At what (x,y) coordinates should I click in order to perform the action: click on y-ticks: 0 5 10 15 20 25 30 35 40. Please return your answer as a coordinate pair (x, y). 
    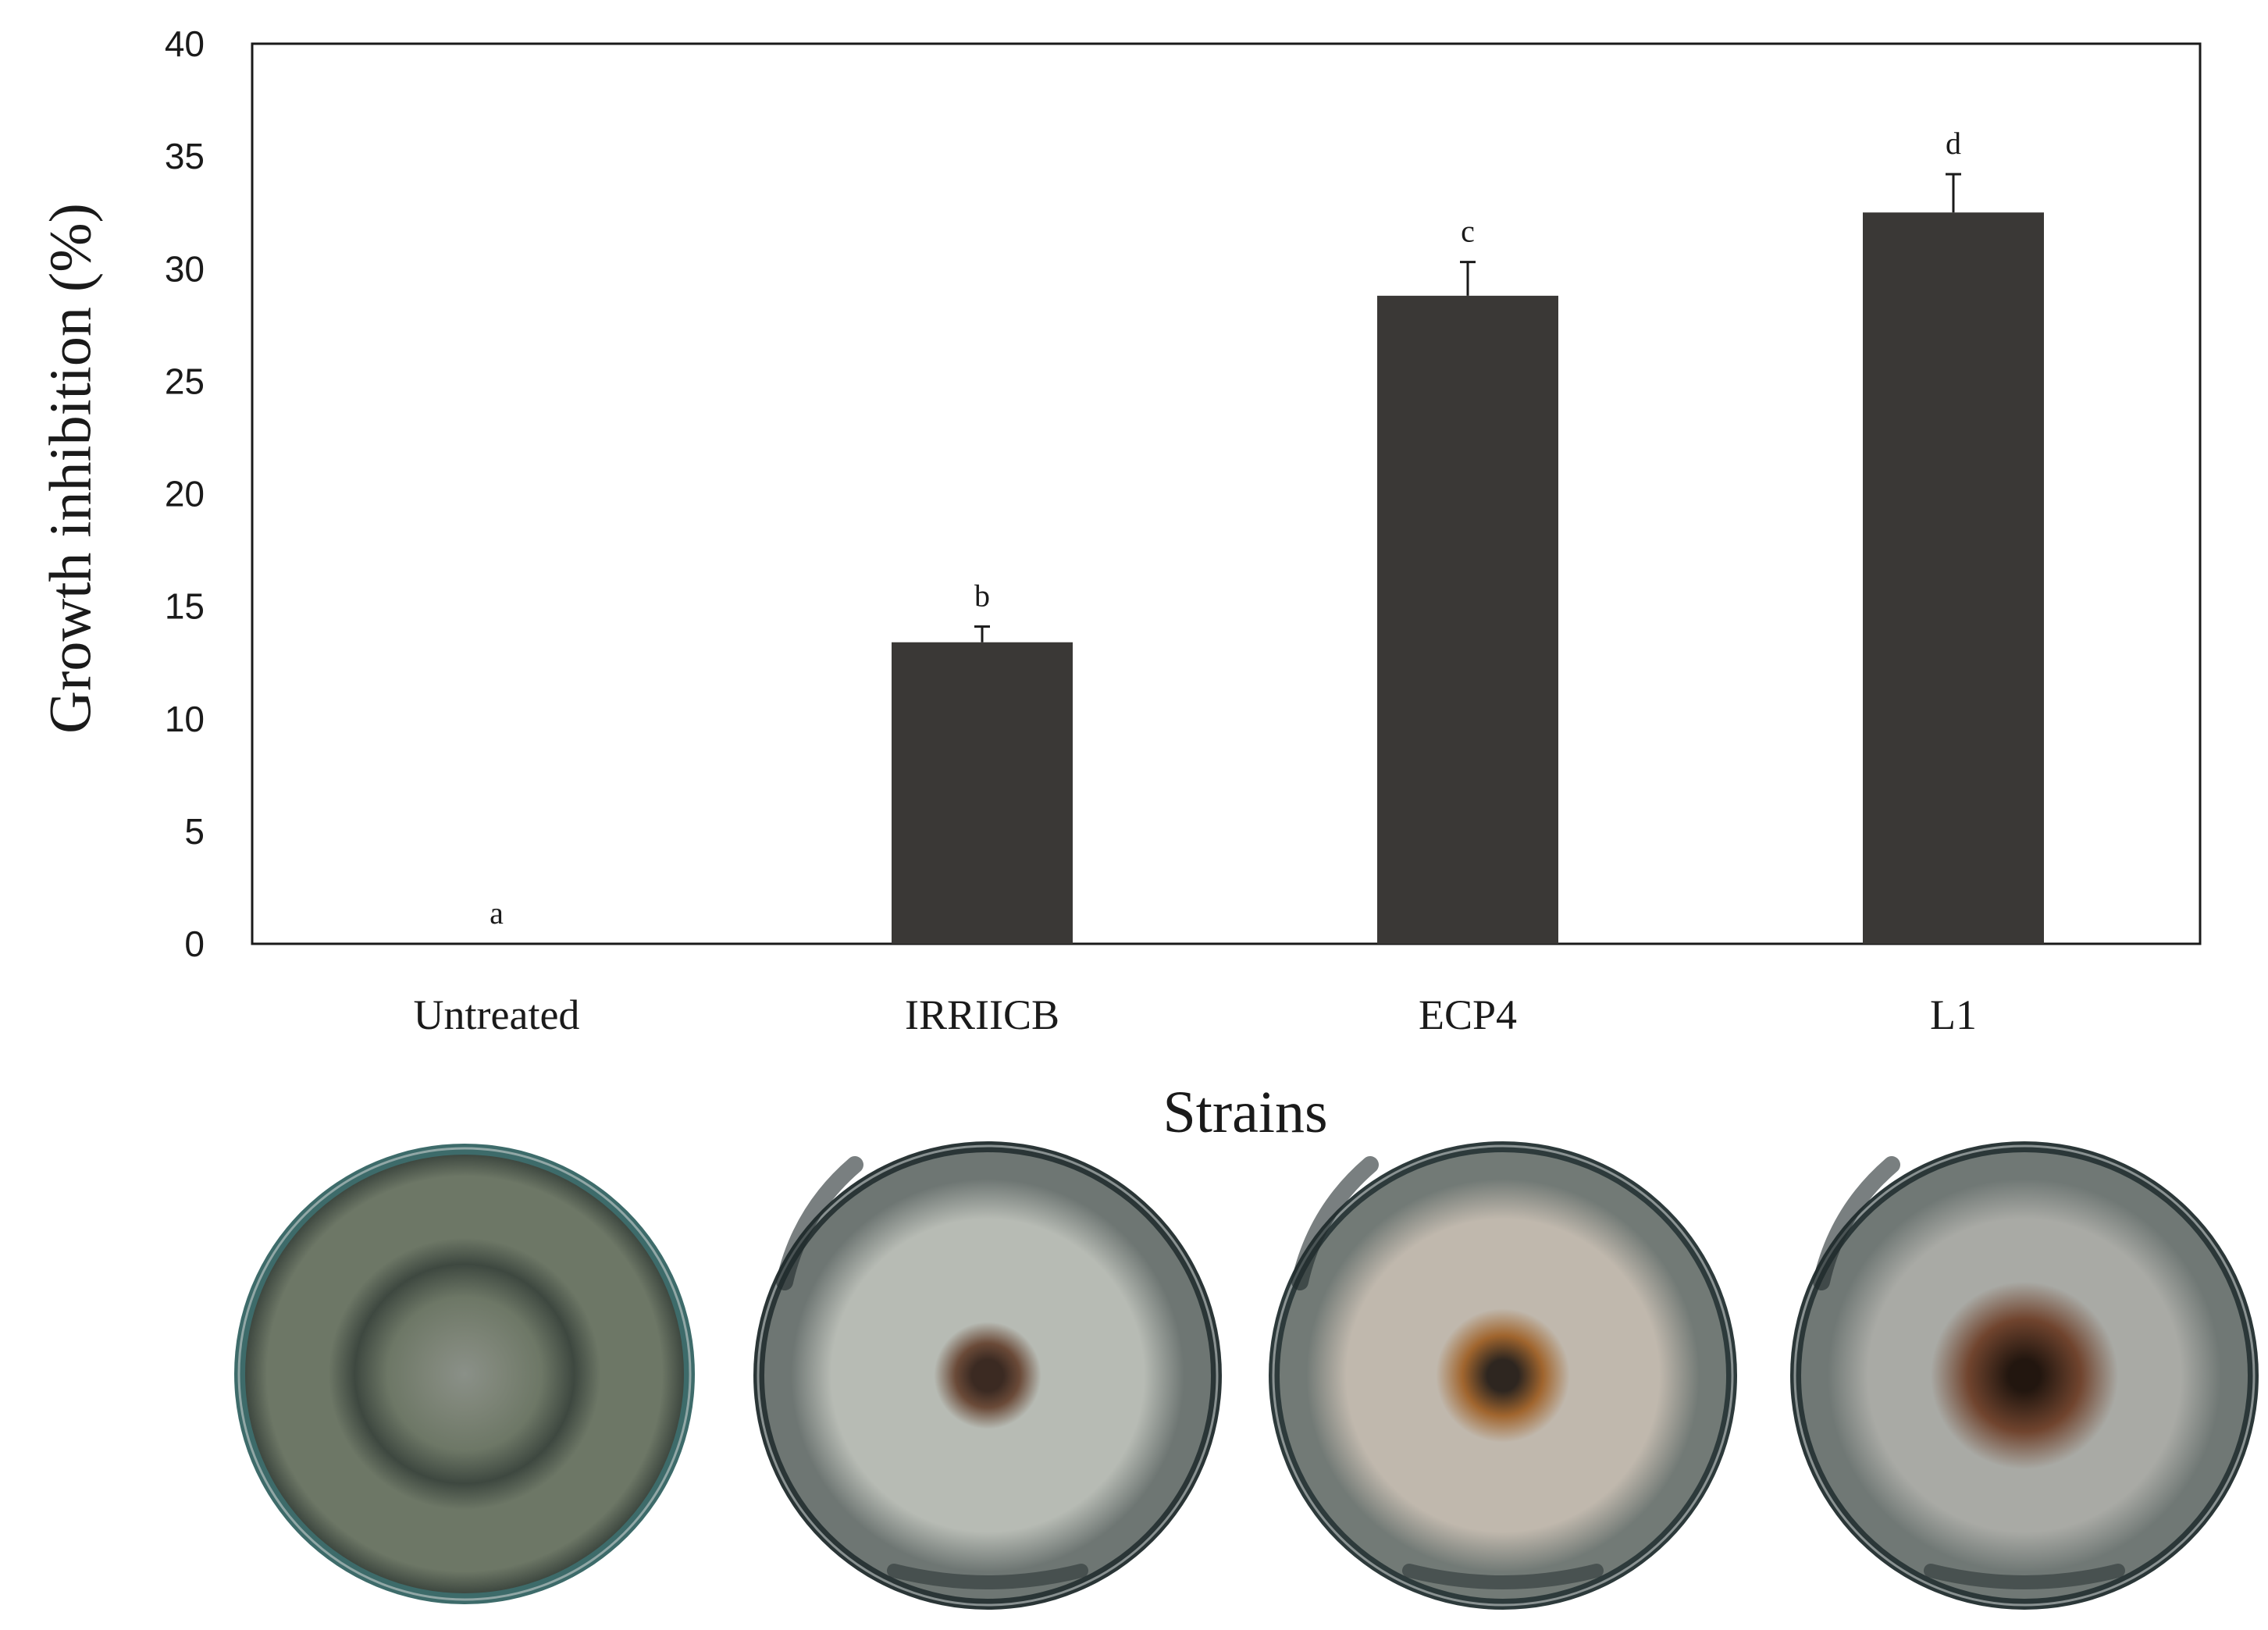
    Looking at the image, I should click on (185, 493).